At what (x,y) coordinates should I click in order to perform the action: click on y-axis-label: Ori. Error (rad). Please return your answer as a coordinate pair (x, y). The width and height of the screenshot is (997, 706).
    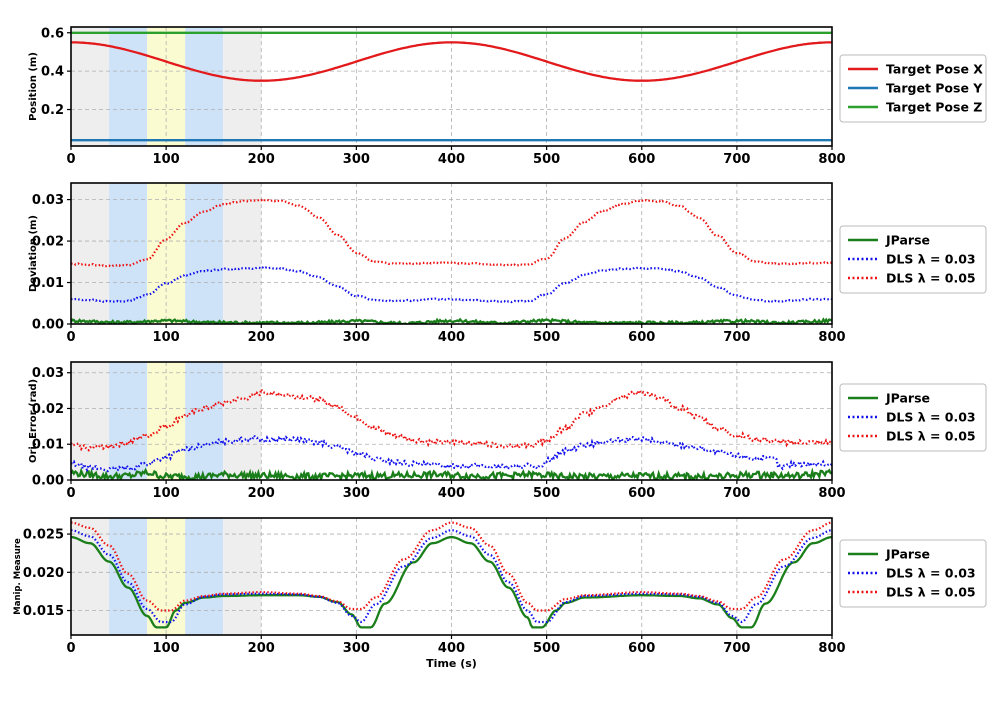
    Looking at the image, I should click on (33, 421).